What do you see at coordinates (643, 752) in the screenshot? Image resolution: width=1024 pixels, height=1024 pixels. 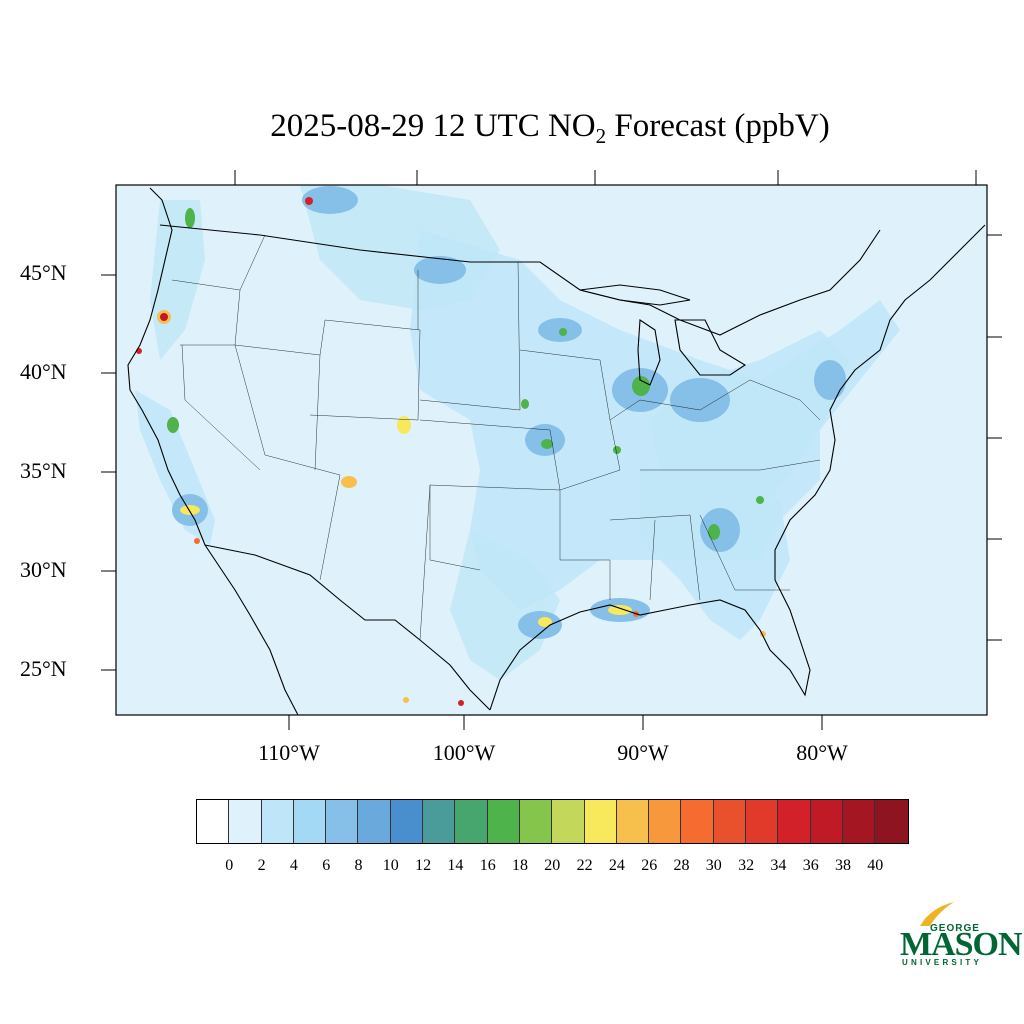 I see `lon-label-90: 90°W` at bounding box center [643, 752].